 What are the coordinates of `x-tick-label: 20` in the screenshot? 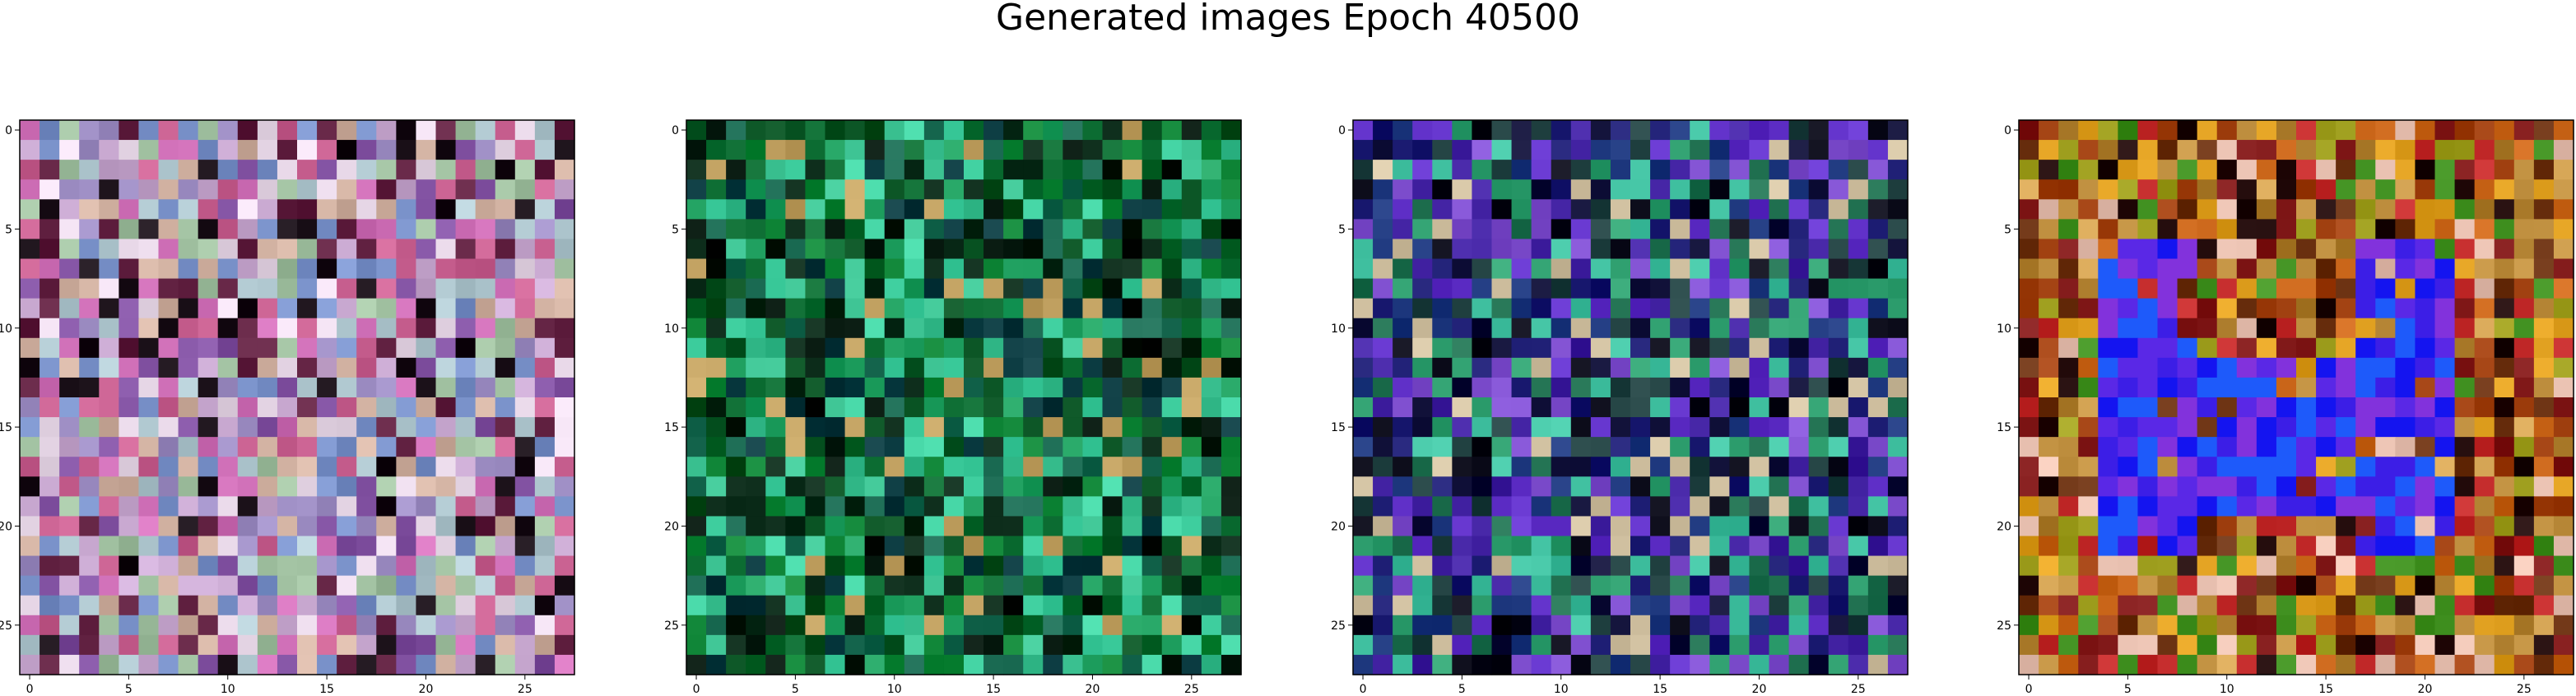 It's located at (1093, 689).